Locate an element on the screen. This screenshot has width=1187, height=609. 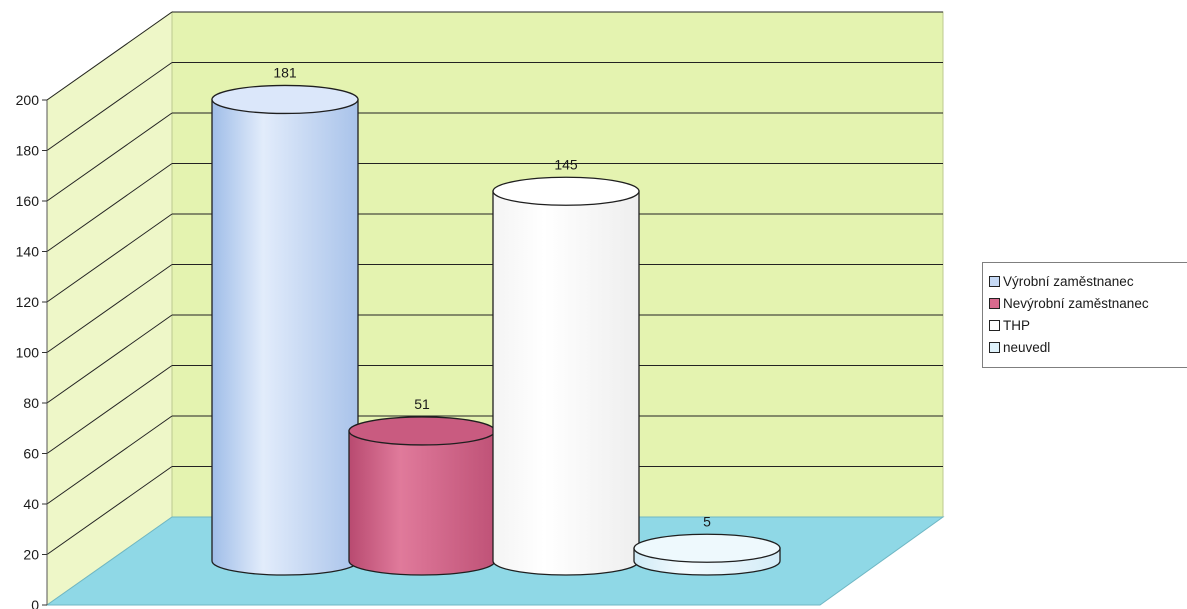
legend-swatch-neuvedl is located at coordinates (994, 347).